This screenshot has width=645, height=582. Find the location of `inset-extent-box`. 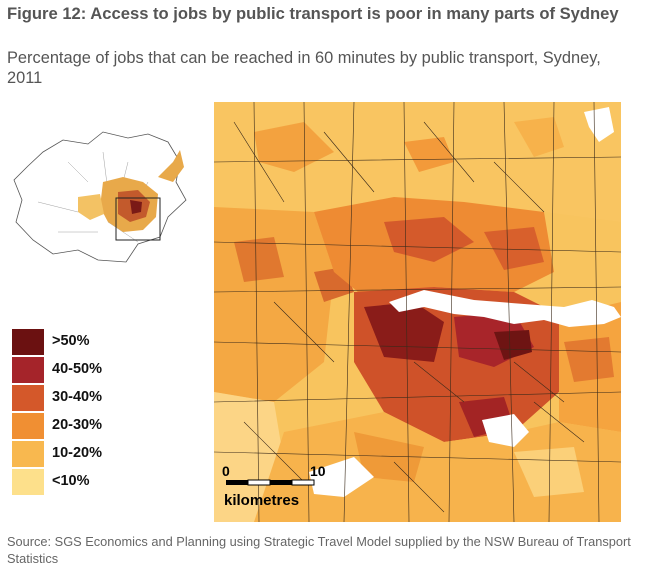

inset-extent-box is located at coordinates (138, 219).